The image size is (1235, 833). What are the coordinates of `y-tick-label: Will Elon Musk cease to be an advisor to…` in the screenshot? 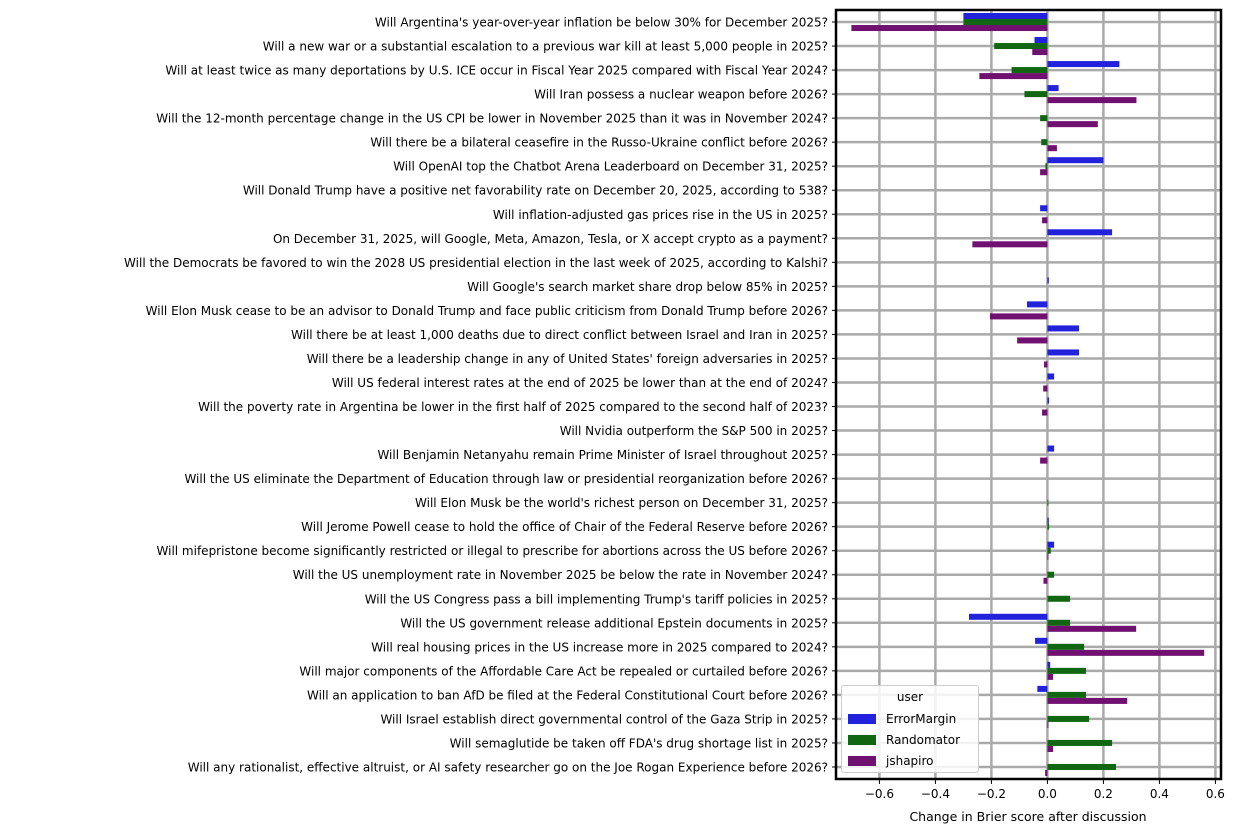 It's located at (487, 311).